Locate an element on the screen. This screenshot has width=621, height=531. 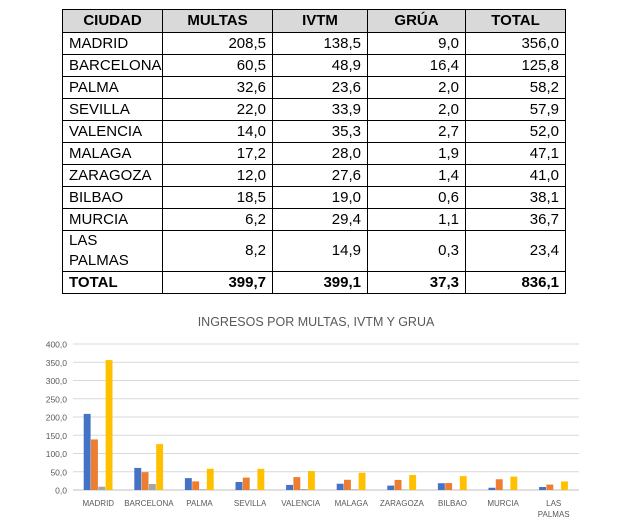
value-cell: 2,7 is located at coordinates (416, 131).